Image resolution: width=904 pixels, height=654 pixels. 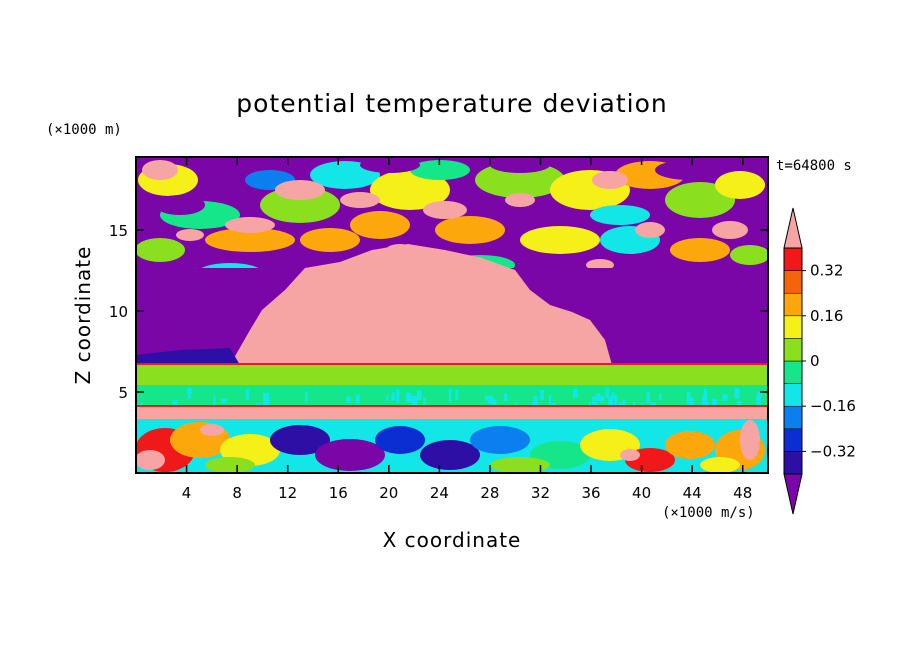 I want to click on x-tick-label: 20, so click(x=388, y=493).